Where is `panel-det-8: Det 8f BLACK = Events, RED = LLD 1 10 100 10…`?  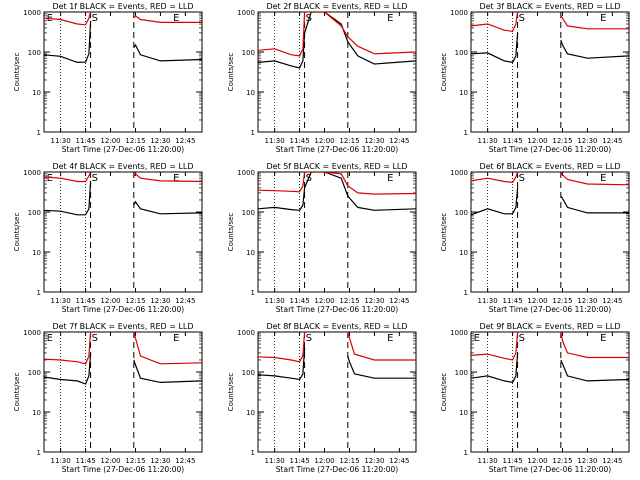
panel-det-8: Det 8f BLACK = Events, RED = LLD 1 10 100 10… is located at coordinates (322, 398).